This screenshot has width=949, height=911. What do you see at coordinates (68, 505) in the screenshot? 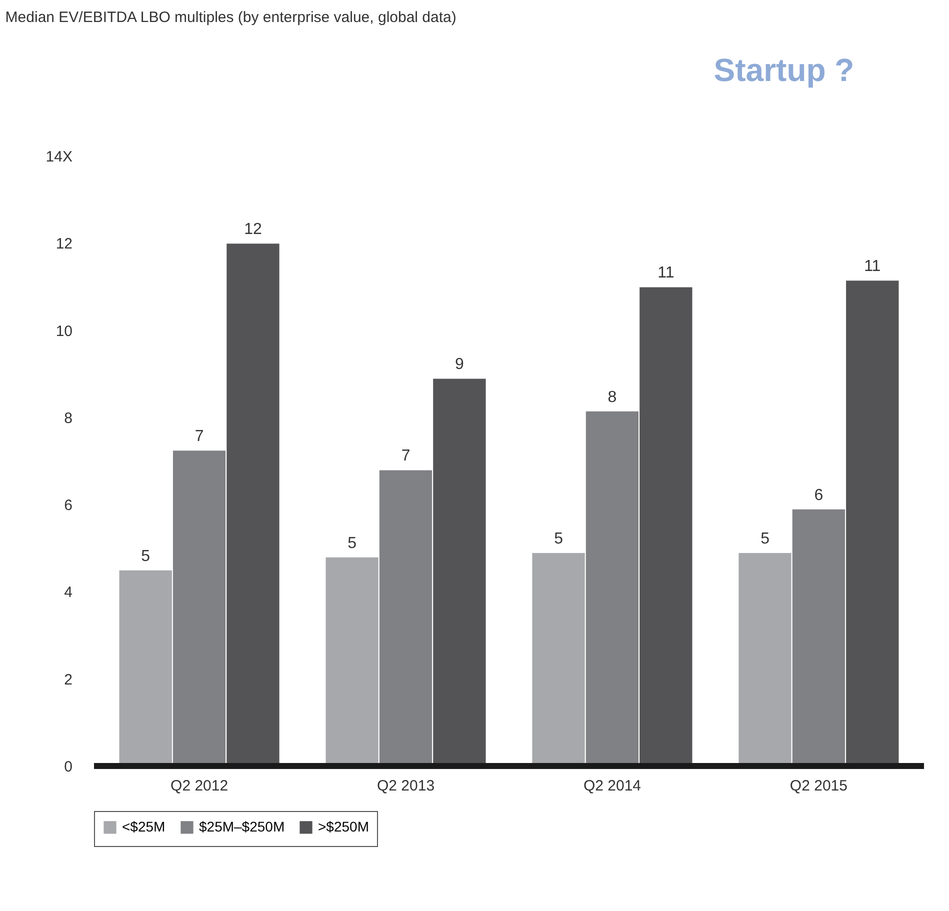
I see `y-tick-label: 6` at bounding box center [68, 505].